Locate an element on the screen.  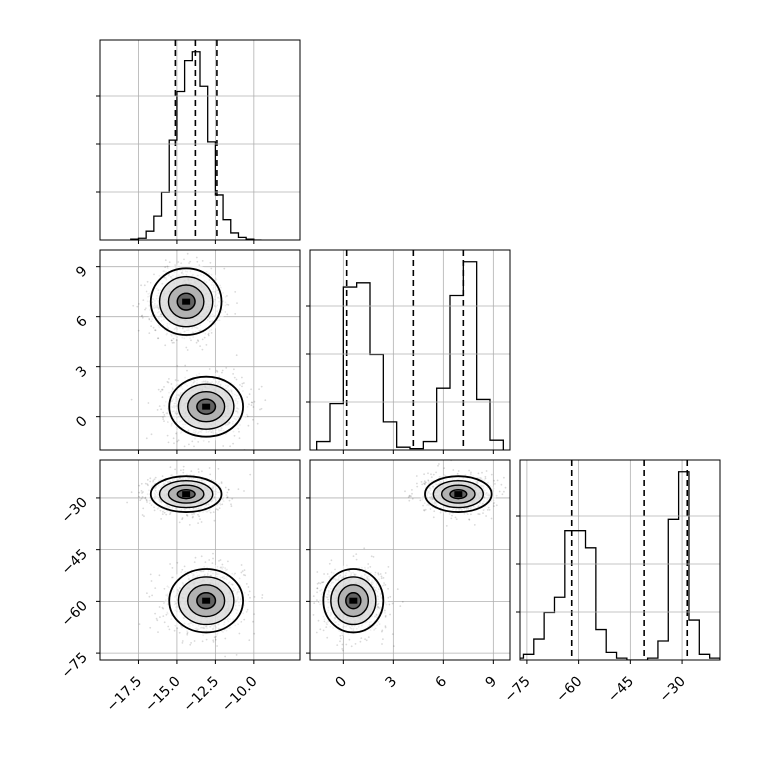
y-tick-label: −60 is located at coordinates (75, 614).